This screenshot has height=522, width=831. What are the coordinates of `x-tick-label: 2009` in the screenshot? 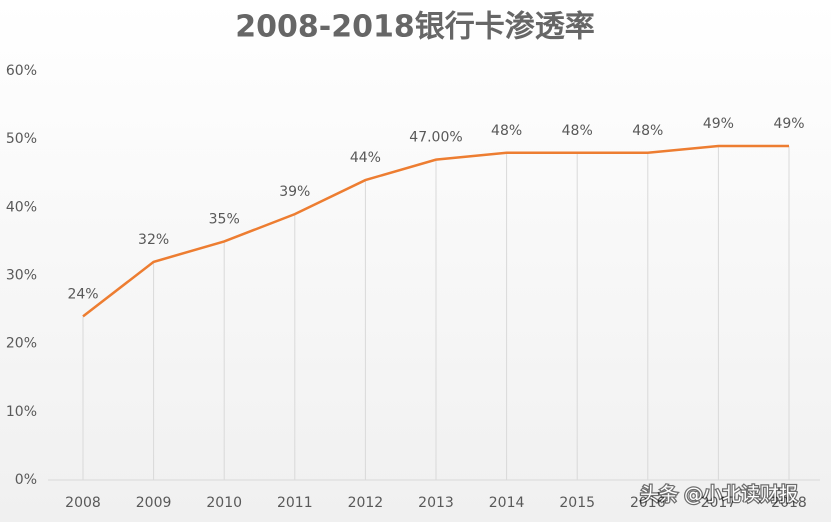 It's located at (154, 503).